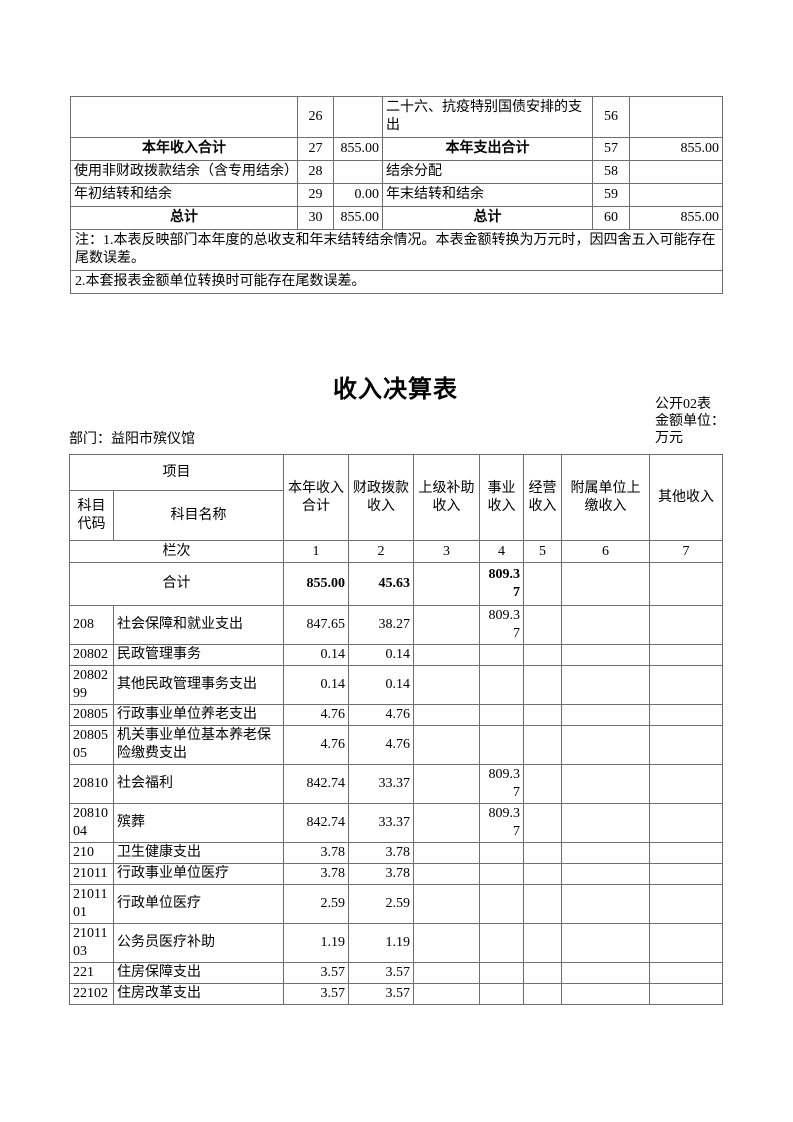 The height and width of the screenshot is (1122, 793). Describe the element at coordinates (91, 823) in the screenshot. I see `subject-code: 2081004` at that location.